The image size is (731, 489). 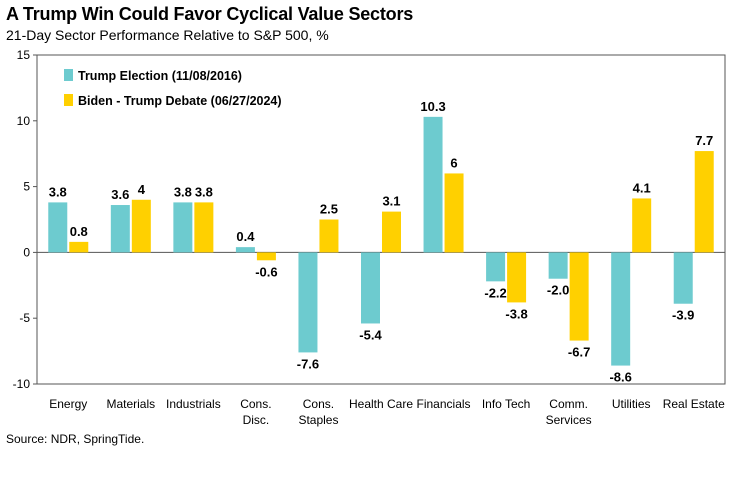 I want to click on y-tick-label: 5, so click(x=26, y=187).